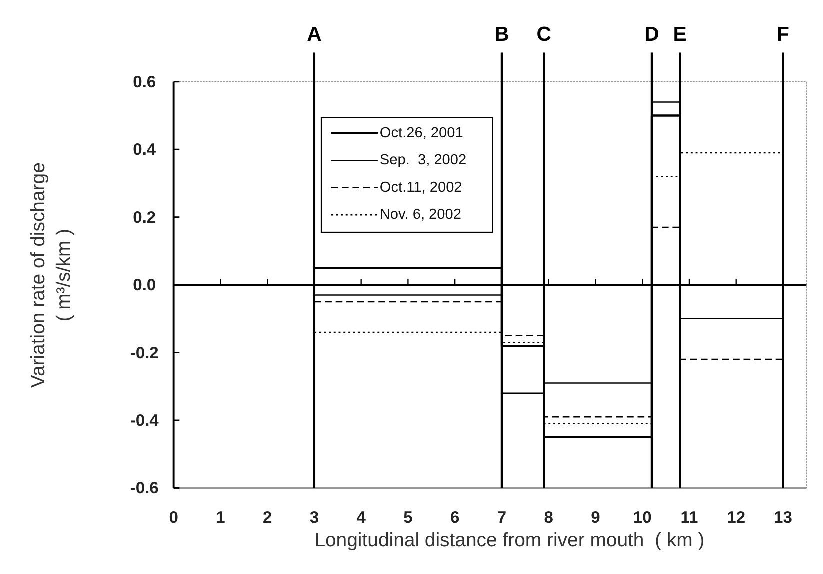  What do you see at coordinates (361, 517) in the screenshot?
I see `x-tick-label: 4` at bounding box center [361, 517].